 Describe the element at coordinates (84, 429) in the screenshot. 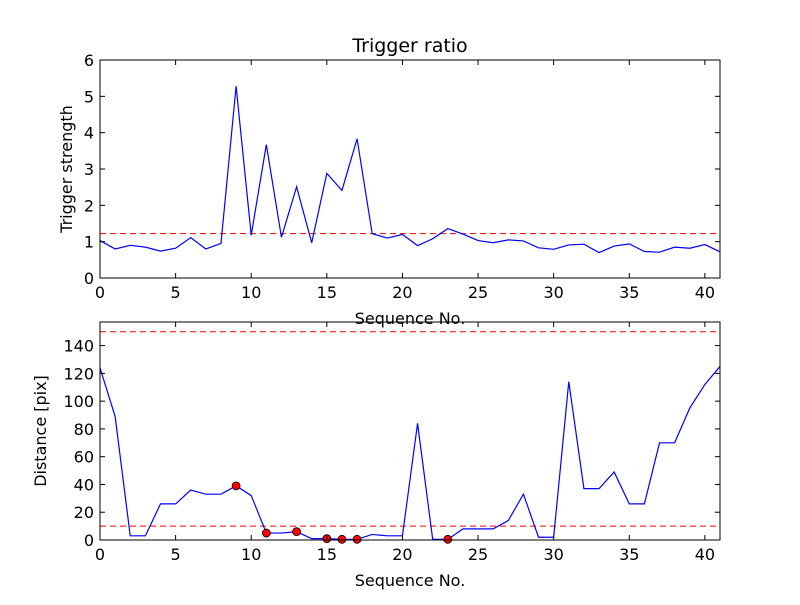

I see `y-tick-label: 80` at that location.